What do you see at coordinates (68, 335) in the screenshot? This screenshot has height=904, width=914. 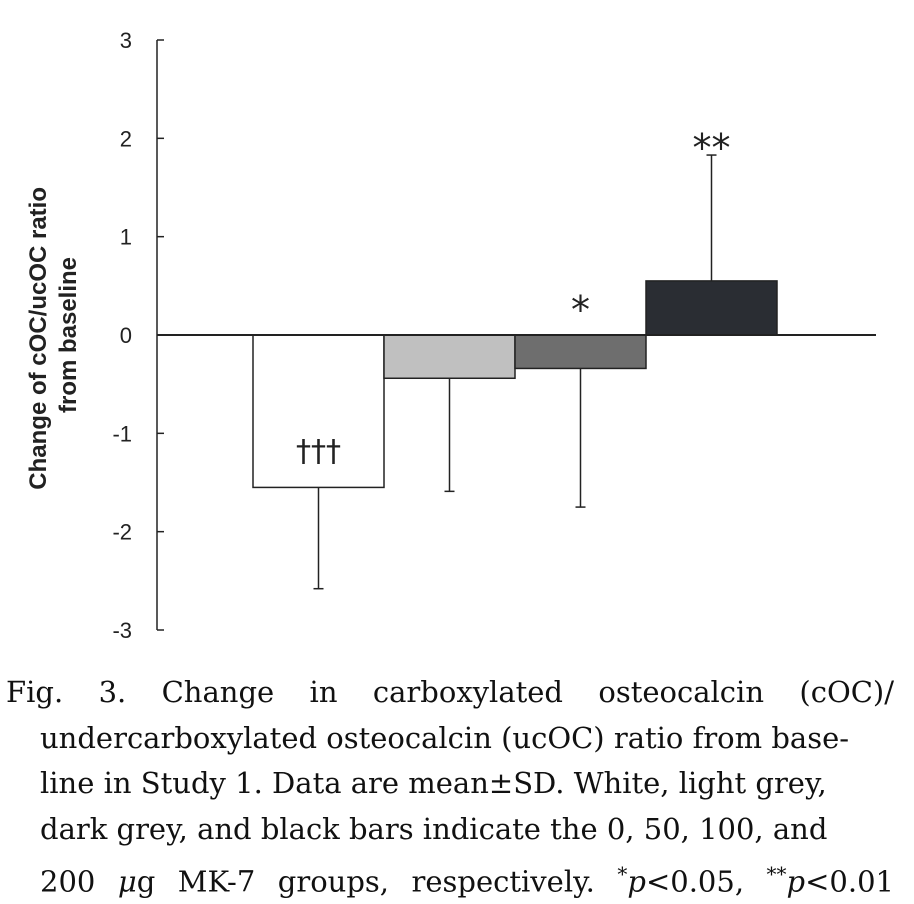 I see `y-axis-label-line-2: from baseline` at bounding box center [68, 335].